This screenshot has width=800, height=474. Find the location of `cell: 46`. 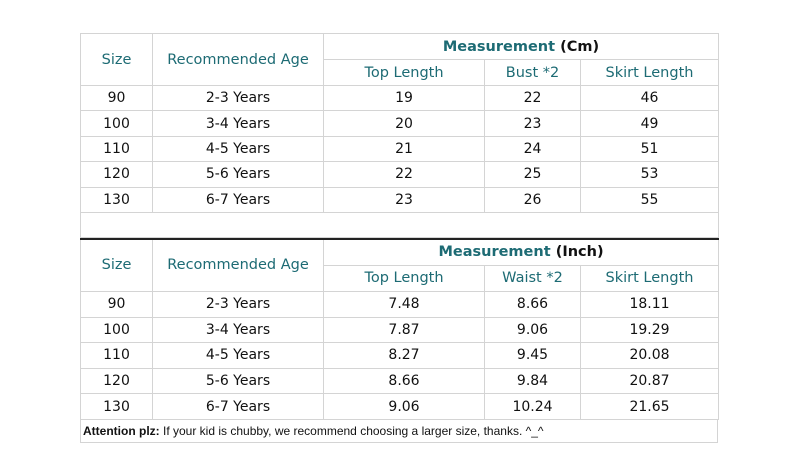

cell: 46 is located at coordinates (649, 98).